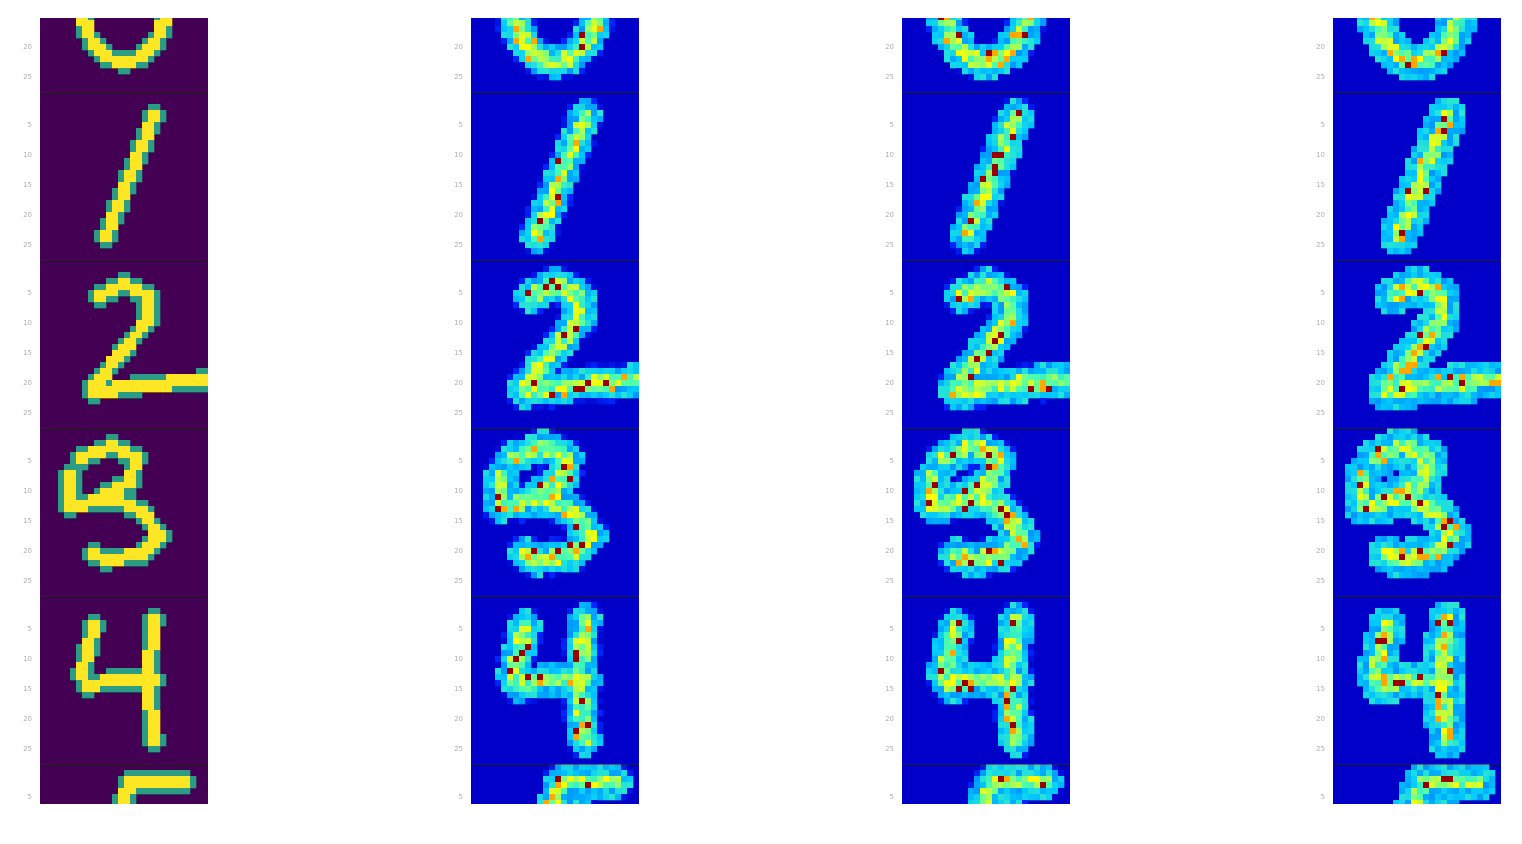  I want to click on ytick-label: 25, so click(1320, 749).